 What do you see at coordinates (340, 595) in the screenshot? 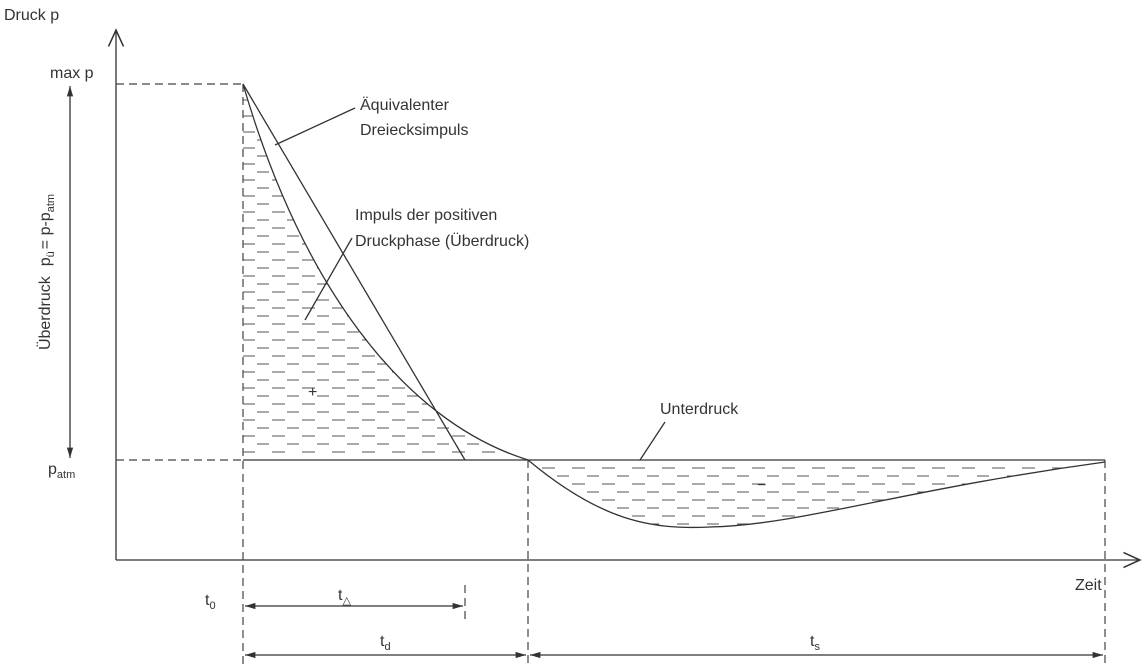
I see `tdelta-base: t` at bounding box center [340, 595].